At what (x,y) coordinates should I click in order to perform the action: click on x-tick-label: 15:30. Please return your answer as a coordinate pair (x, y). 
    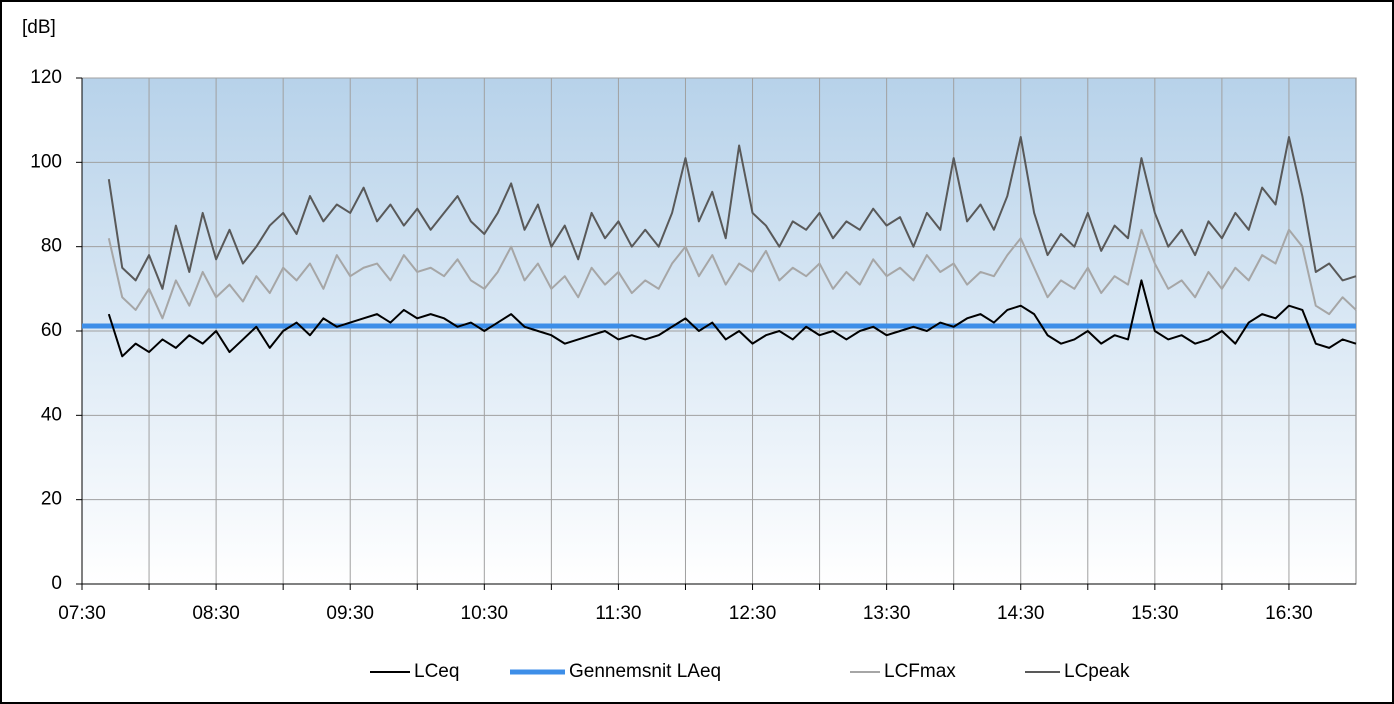
    Looking at the image, I should click on (1155, 613).